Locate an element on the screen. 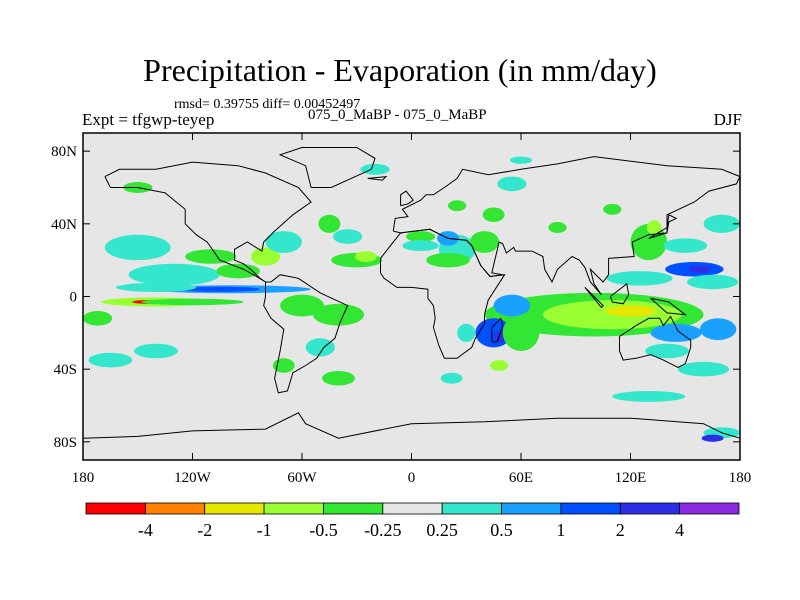  y-tick-label: 0 is located at coordinates (74, 298).